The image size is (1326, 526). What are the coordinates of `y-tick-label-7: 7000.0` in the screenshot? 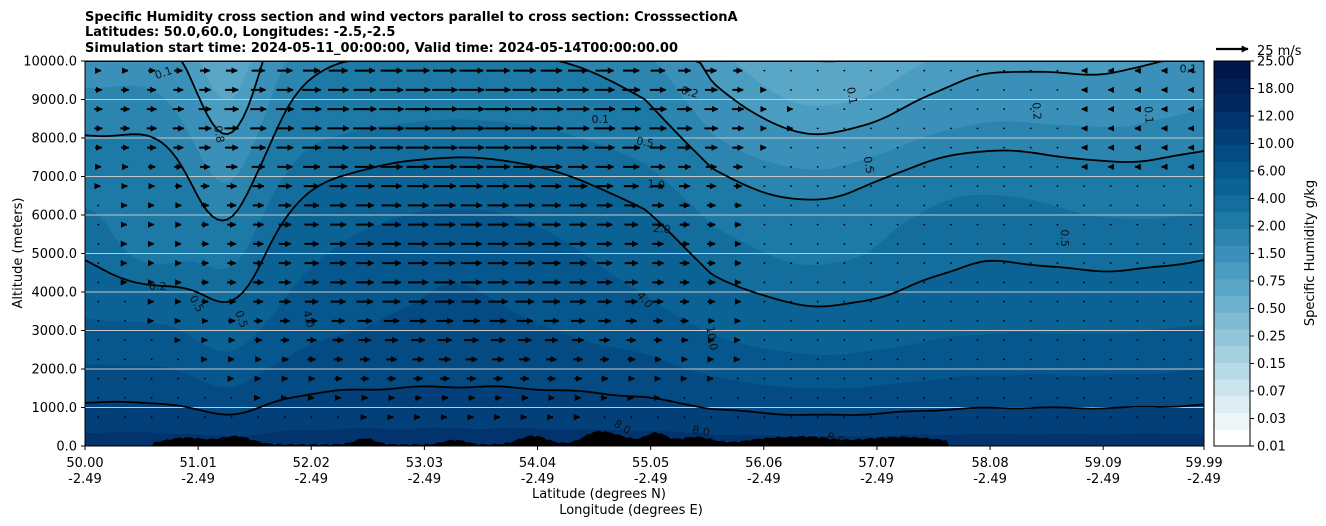 It's located at (55, 177).